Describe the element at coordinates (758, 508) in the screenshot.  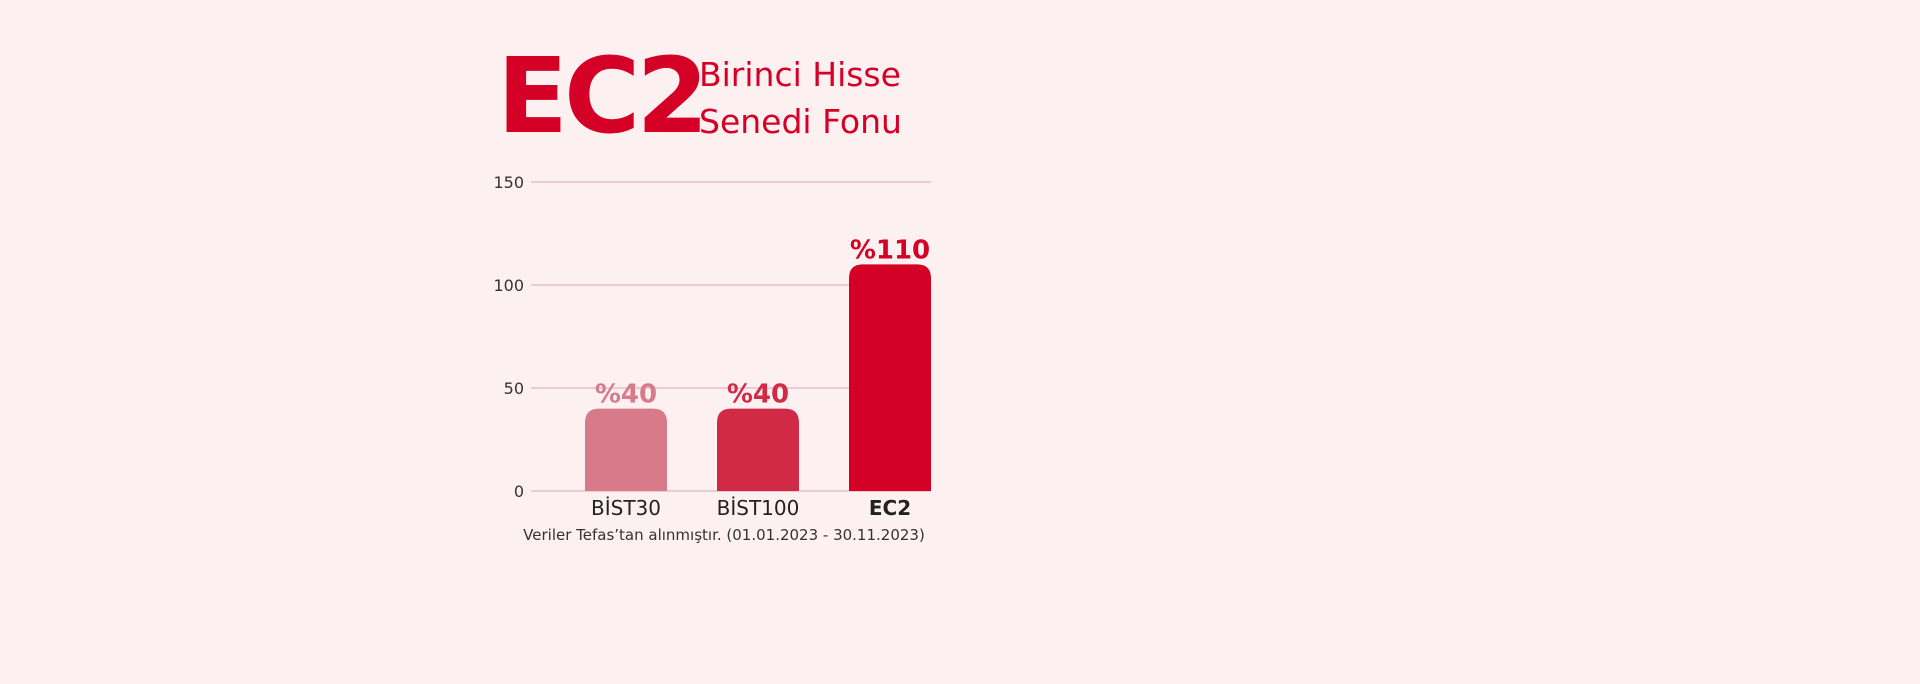
I see `x-tick-label: BİST100` at that location.